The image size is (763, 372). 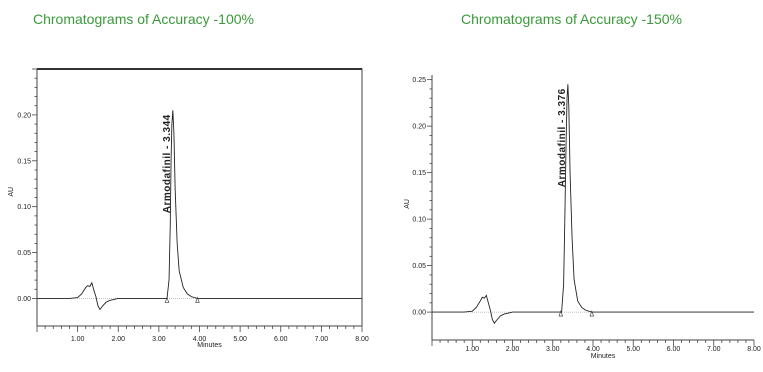 I want to click on y-tick-label: 0.25, so click(x=419, y=80).